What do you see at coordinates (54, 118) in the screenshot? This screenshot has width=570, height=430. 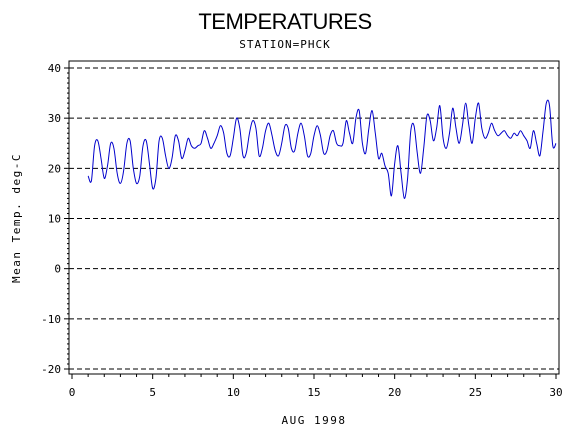 I see `y-tick-label: 30` at bounding box center [54, 118].